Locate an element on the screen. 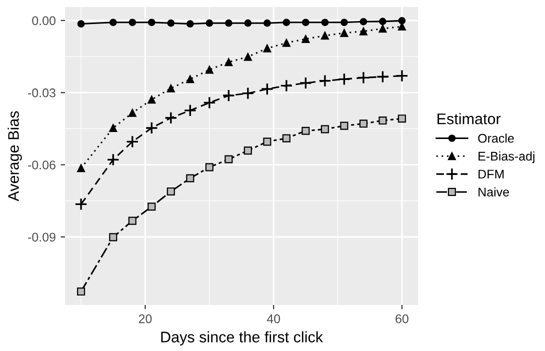 The width and height of the screenshot is (545, 351). x-axis-title: Days since the first click is located at coordinates (242, 338).